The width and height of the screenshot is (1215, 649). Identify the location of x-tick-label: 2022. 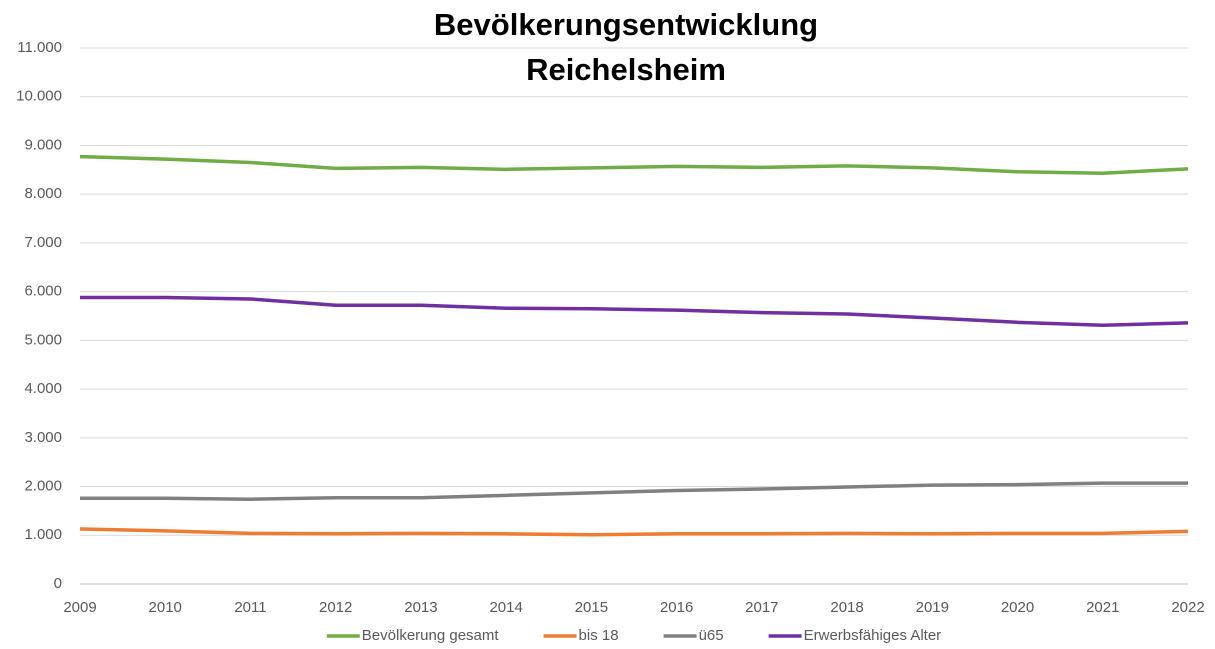
(1187, 607).